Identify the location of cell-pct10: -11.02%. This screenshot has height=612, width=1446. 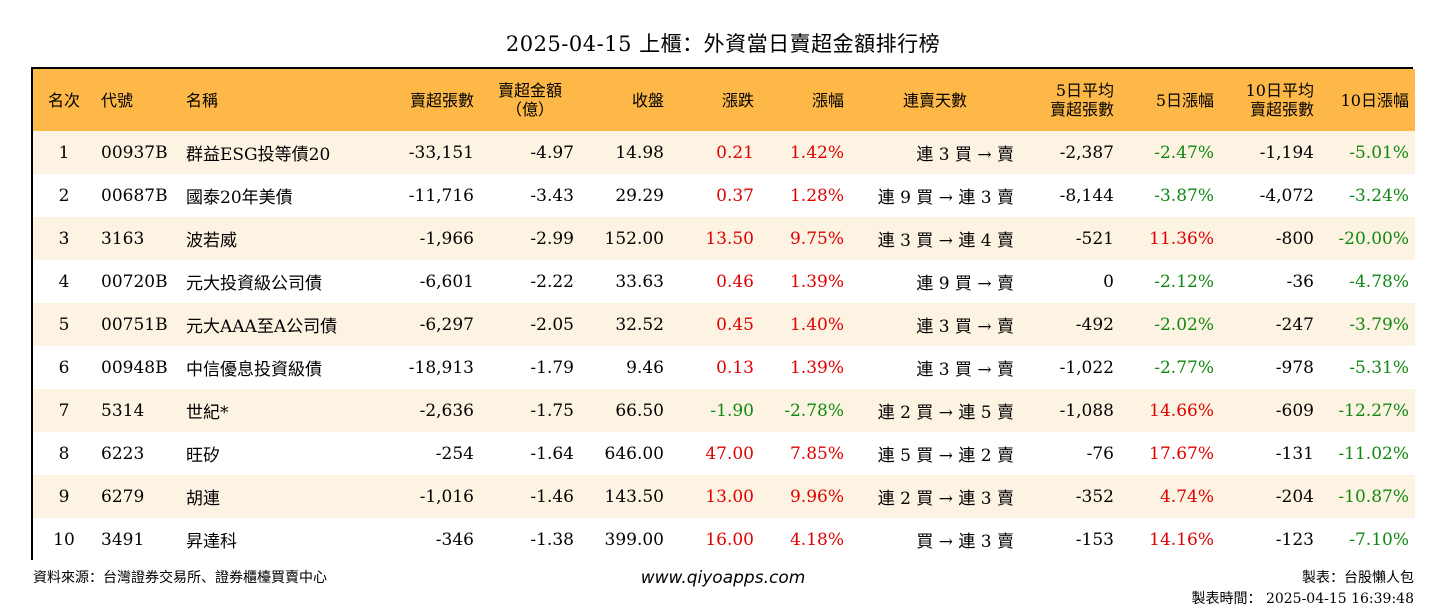
(1373, 453).